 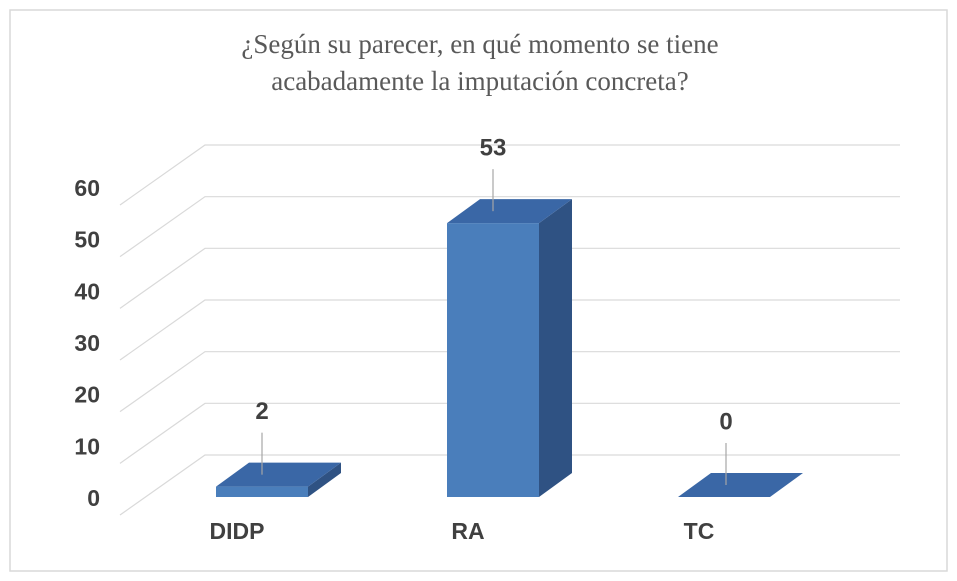 What do you see at coordinates (87, 240) in the screenshot?
I see `y-tick-label: 50` at bounding box center [87, 240].